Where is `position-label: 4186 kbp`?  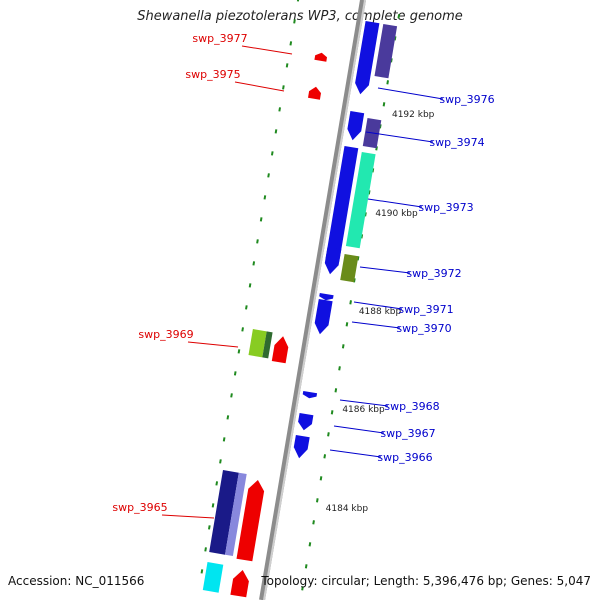 position-label: 4186 kbp is located at coordinates (363, 410).